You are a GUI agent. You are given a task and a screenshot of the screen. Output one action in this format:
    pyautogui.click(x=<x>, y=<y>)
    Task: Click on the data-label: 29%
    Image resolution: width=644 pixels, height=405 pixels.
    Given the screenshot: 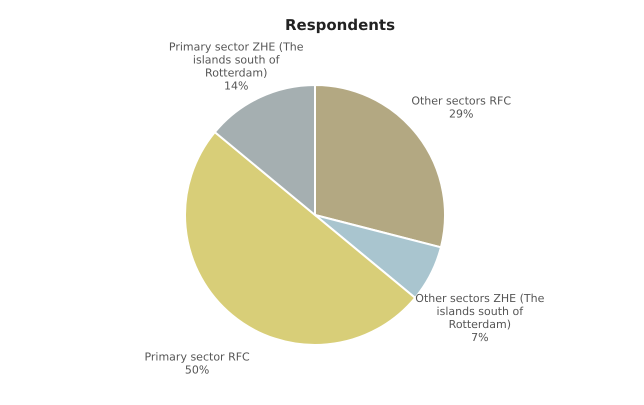 What is the action you would take?
    pyautogui.click(x=461, y=114)
    